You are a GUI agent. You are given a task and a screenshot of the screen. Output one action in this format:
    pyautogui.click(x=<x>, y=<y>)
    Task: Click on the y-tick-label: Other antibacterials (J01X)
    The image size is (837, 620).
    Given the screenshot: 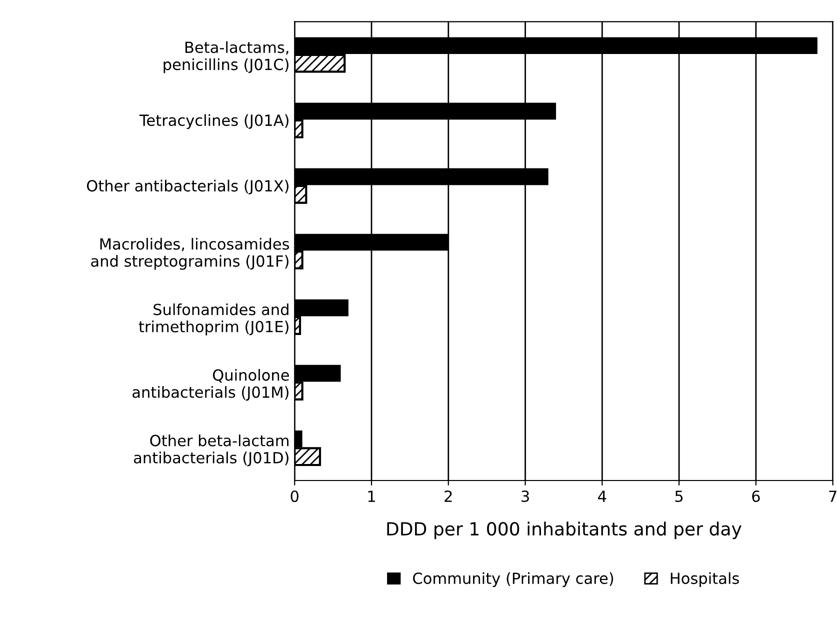 What is the action you would take?
    pyautogui.click(x=187, y=187)
    